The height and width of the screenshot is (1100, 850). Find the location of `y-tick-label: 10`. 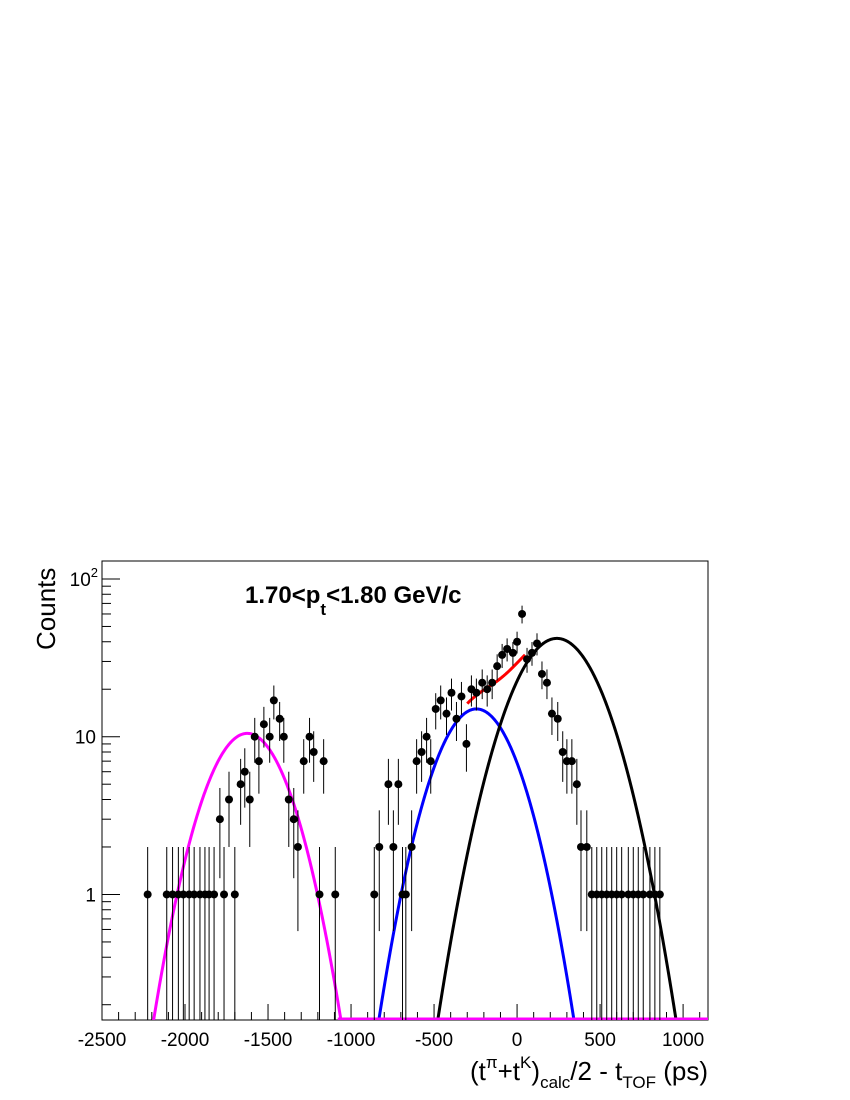

y-tick-label: 10 is located at coordinates (85, 738).